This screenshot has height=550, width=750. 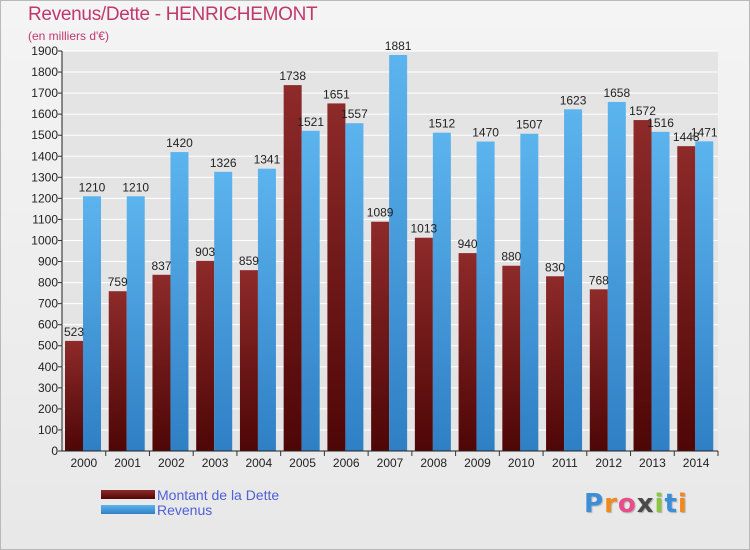 What do you see at coordinates (48, 304) in the screenshot?
I see `y-tick-label: 700` at bounding box center [48, 304].